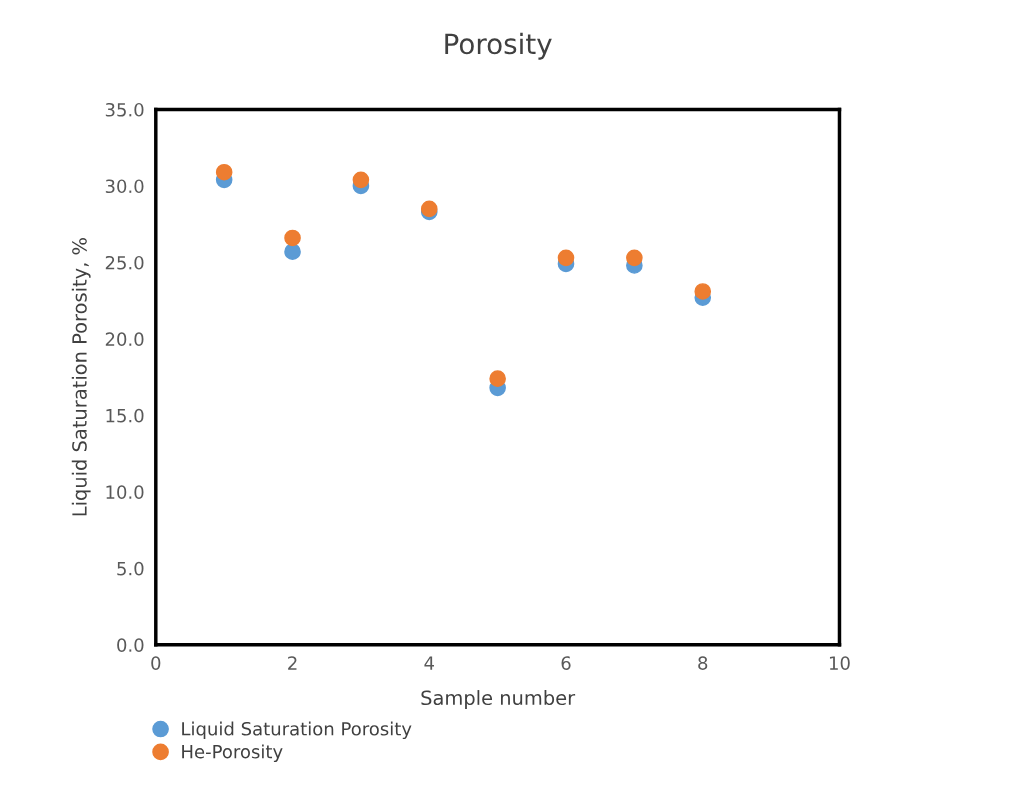  I want to click on y-tick-label: 15.0, so click(125, 415).